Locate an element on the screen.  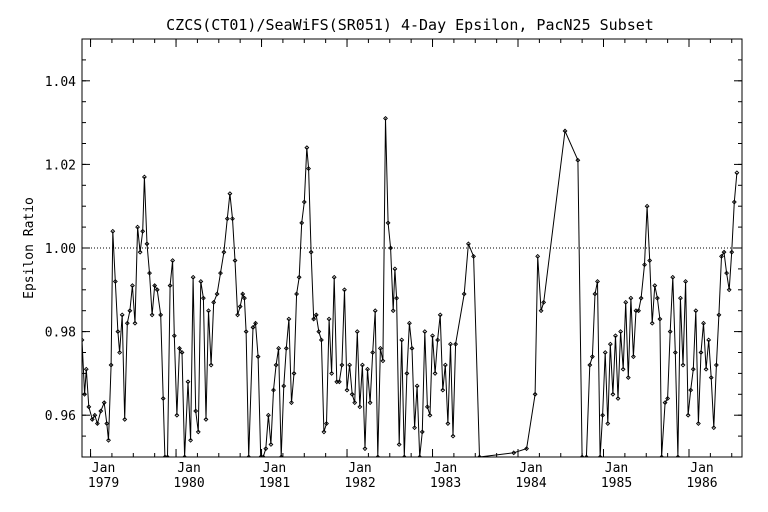
x-tick-year: 1980 is located at coordinates (188, 483).